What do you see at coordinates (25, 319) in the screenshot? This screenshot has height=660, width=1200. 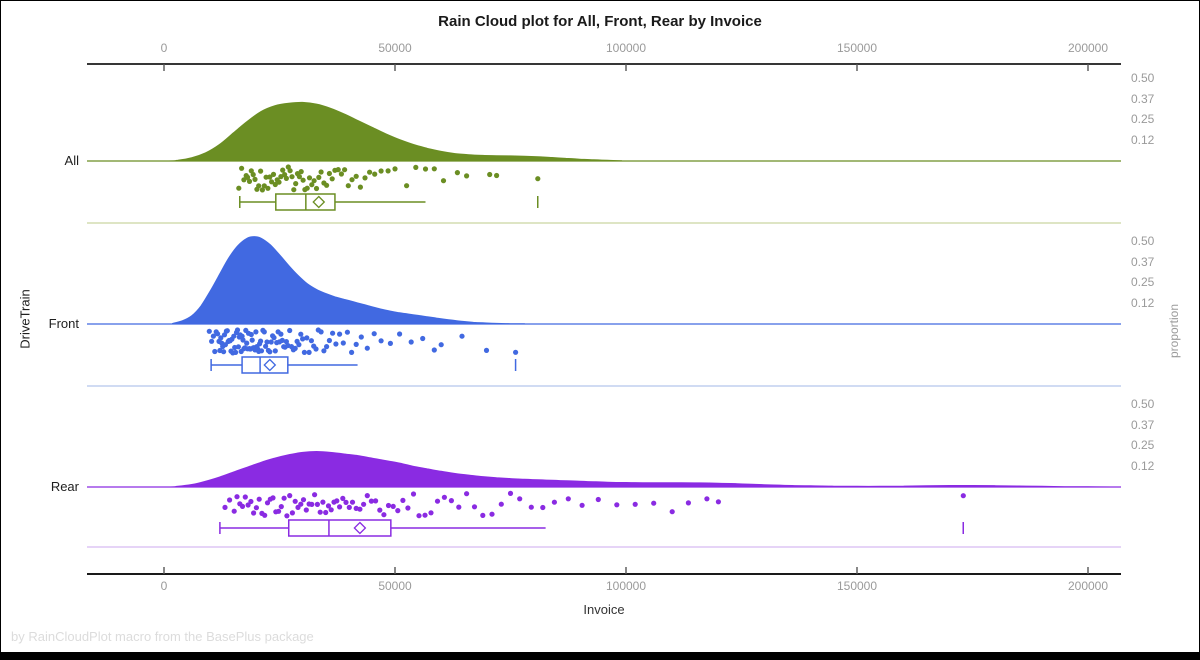 I see `y-axis-title: DriveTrain` at bounding box center [25, 319].